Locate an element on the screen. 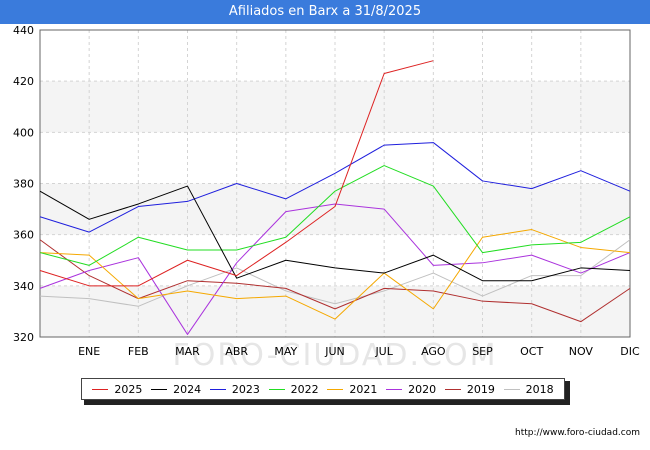 This screenshot has width=650, height=450. legend-item-2020: 2020 is located at coordinates (411, 389).